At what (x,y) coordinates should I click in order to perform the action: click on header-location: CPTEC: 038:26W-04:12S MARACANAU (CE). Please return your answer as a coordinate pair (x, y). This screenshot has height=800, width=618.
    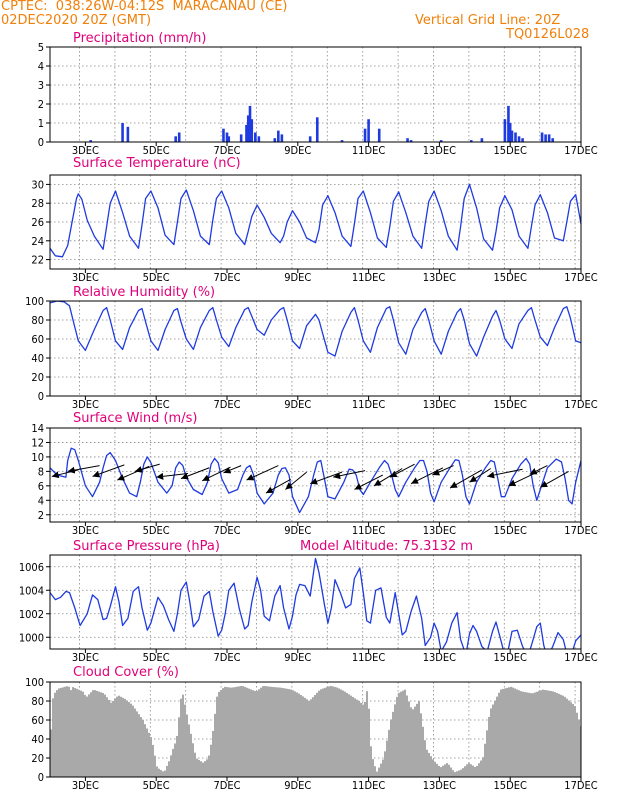
    Looking at the image, I should click on (144, 7).